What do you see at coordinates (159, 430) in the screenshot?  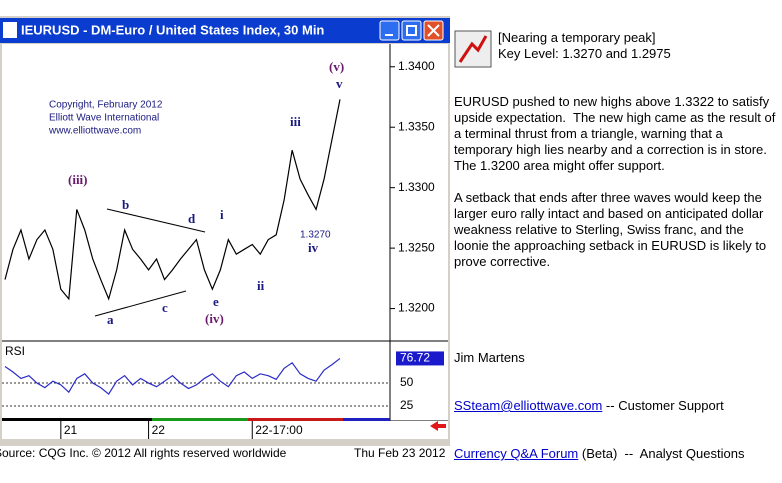 I see `x-tick-label: 22` at bounding box center [159, 430].